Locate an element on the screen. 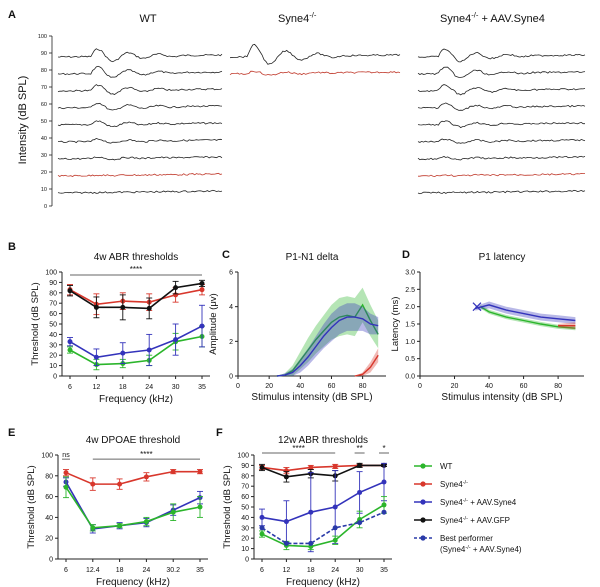 This screenshot has width=600, height=587. col-title-wt: WT is located at coordinates (147, 19).